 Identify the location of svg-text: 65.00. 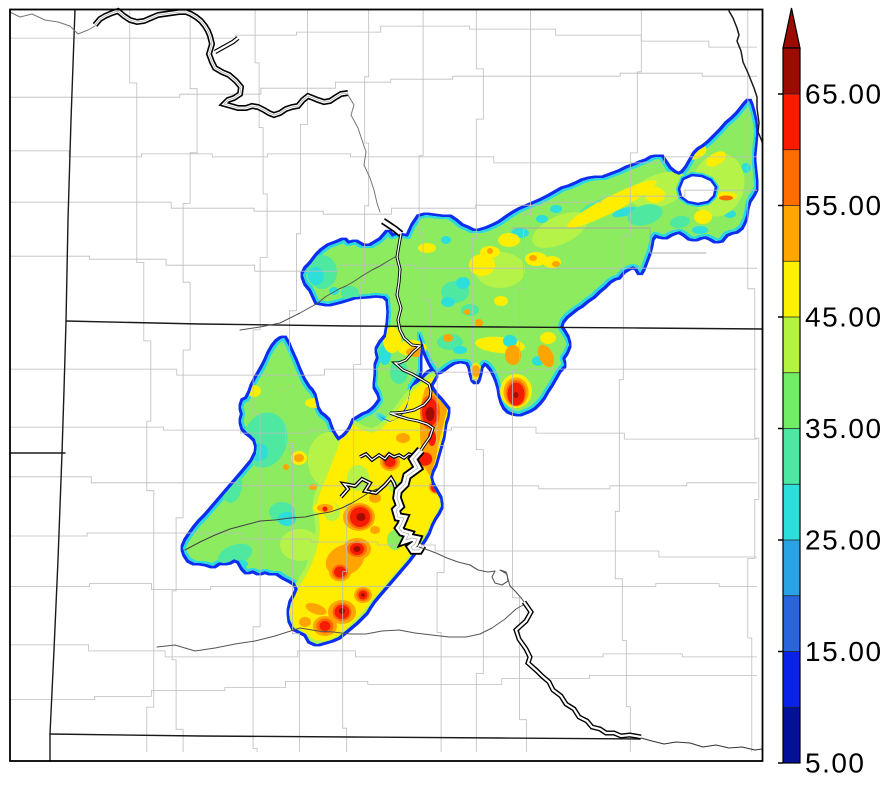
(844, 94).